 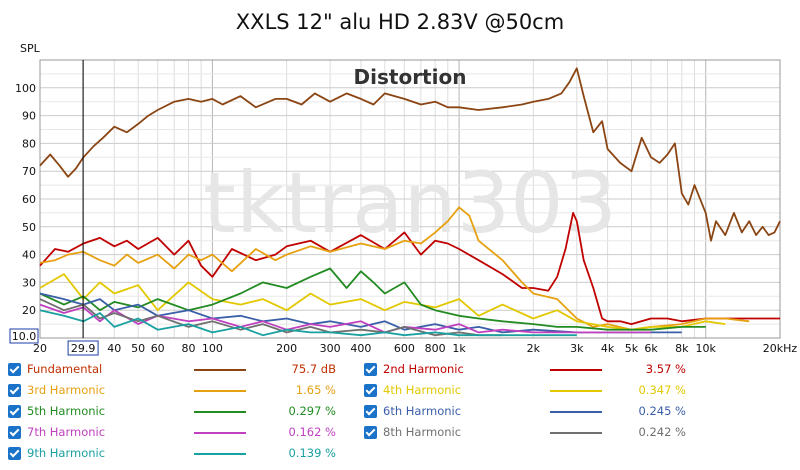 What do you see at coordinates (178, 413) in the screenshot?
I see `legend-item-5th-harmonic: 5th Harmonic 0.297 %` at bounding box center [178, 413].